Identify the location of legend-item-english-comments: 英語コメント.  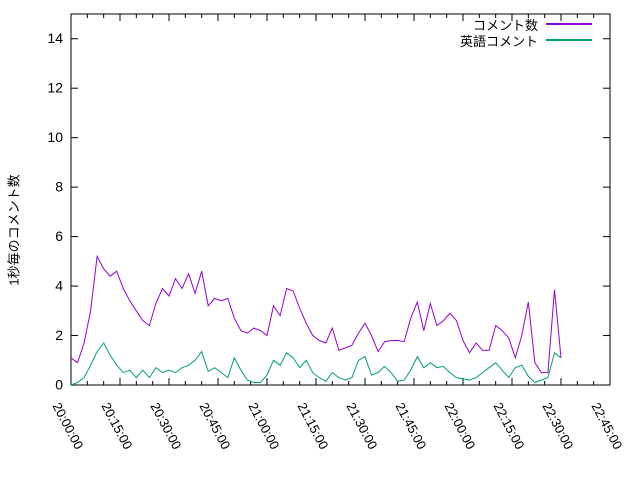
(525, 40).